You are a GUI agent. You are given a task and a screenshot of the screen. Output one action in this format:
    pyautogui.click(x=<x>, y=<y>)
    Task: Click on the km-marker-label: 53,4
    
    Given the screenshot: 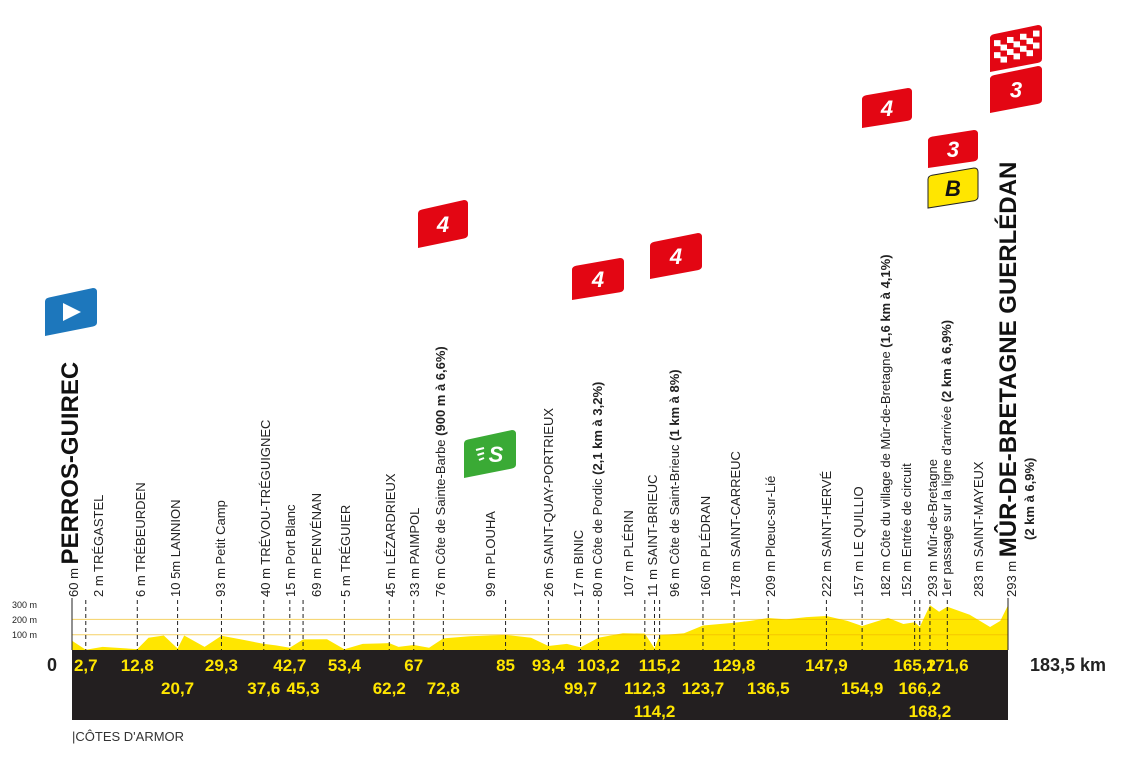 What is the action you would take?
    pyautogui.click(x=345, y=665)
    